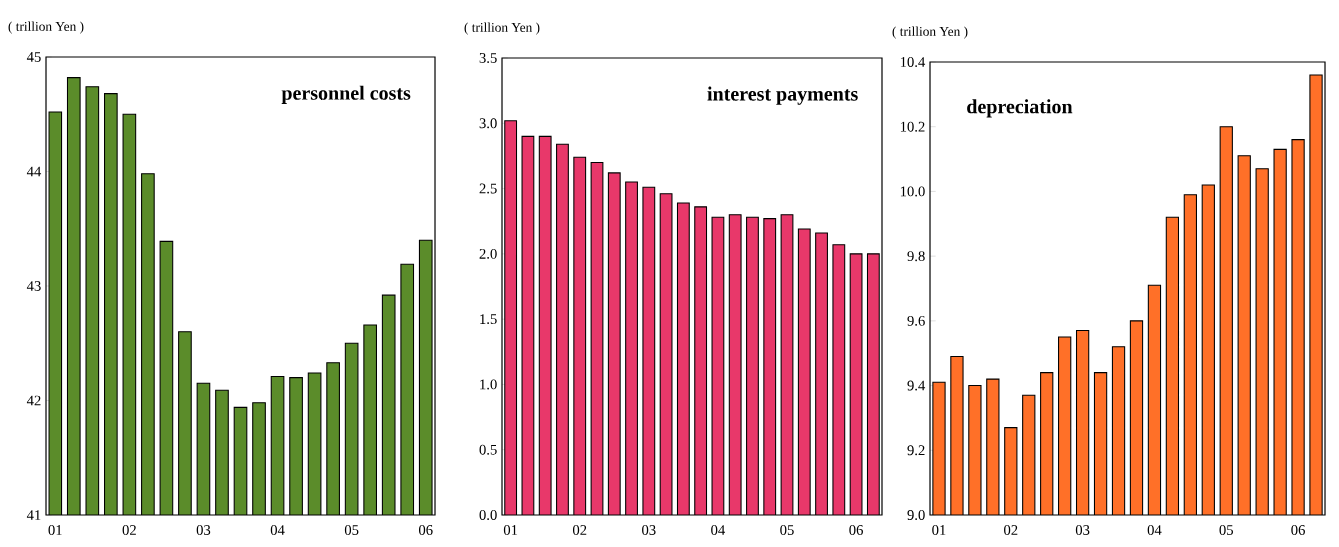 This screenshot has width=1339, height=547. What do you see at coordinates (916, 515) in the screenshot?
I see `y-tick-label: 9.0` at bounding box center [916, 515].